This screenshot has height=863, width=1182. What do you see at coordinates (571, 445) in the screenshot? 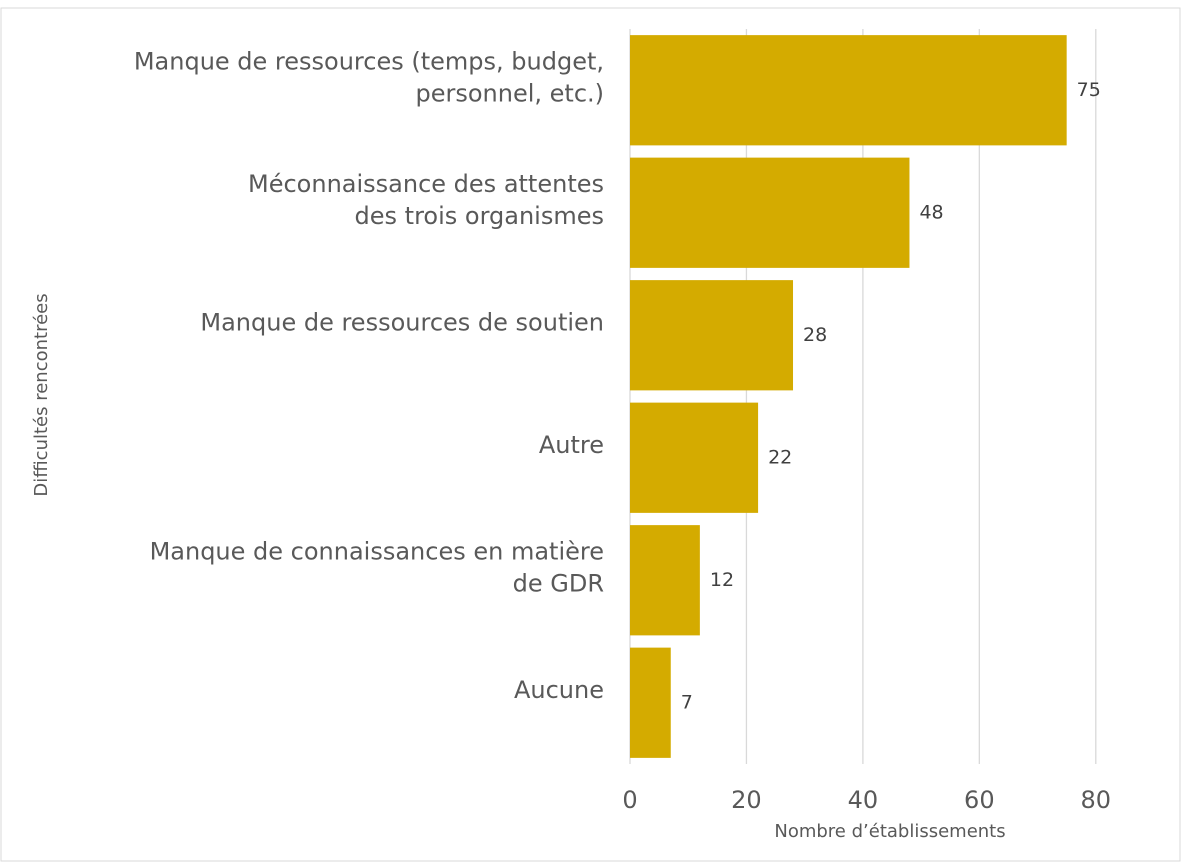
I see `y-tick-label: Autre` at bounding box center [571, 445].